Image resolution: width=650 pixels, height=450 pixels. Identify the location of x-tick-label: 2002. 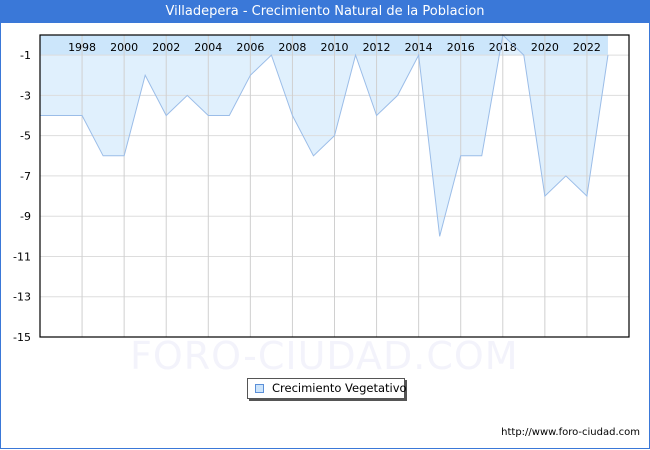
(166, 47).